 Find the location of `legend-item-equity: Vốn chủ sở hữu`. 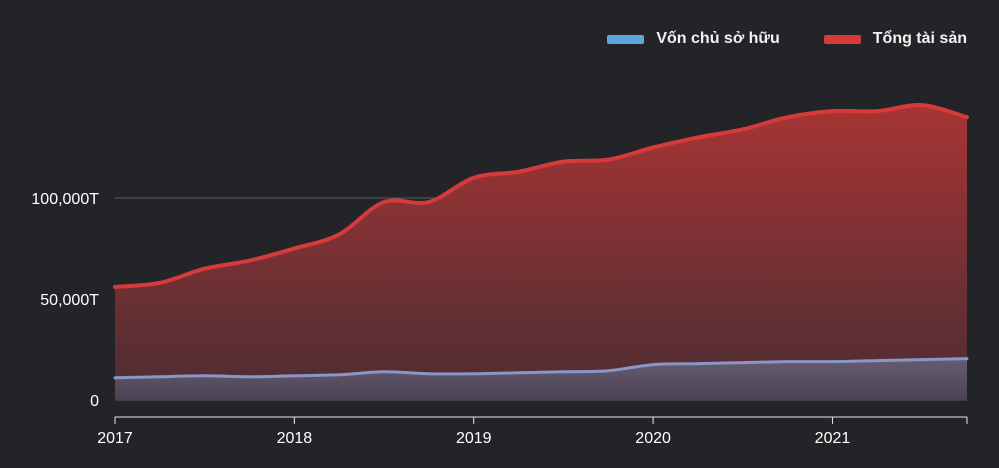

legend-item-equity: Vốn chủ sở hữu is located at coordinates (693, 39).